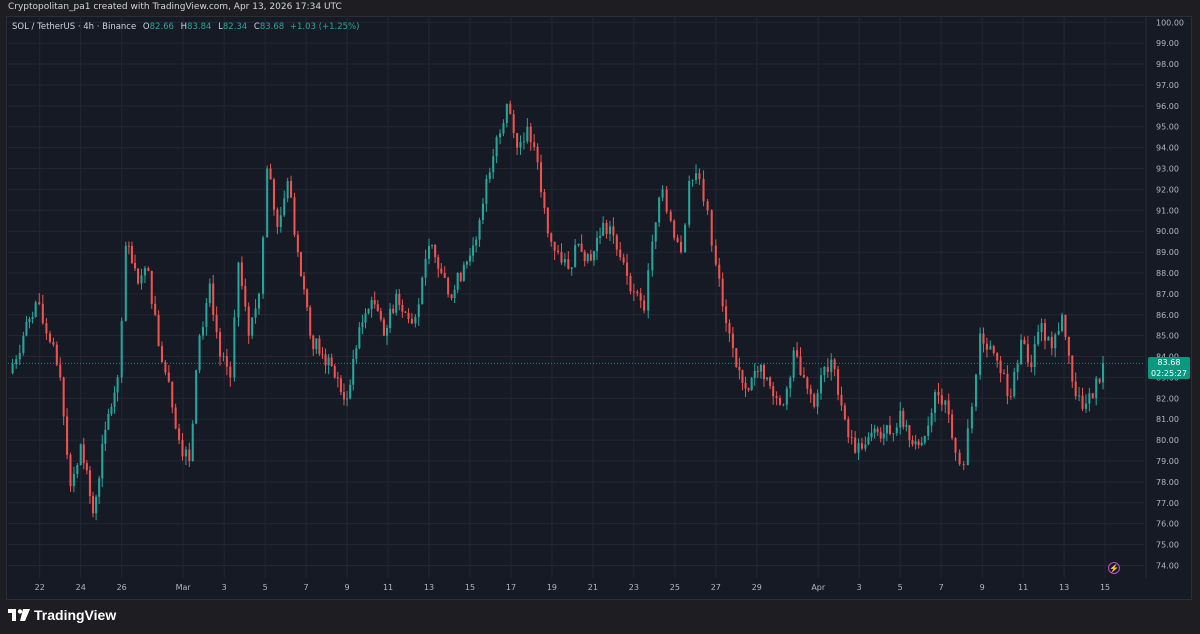 The width and height of the screenshot is (1200, 634). What do you see at coordinates (220, 27) in the screenshot?
I see `low-label: L` at bounding box center [220, 27].